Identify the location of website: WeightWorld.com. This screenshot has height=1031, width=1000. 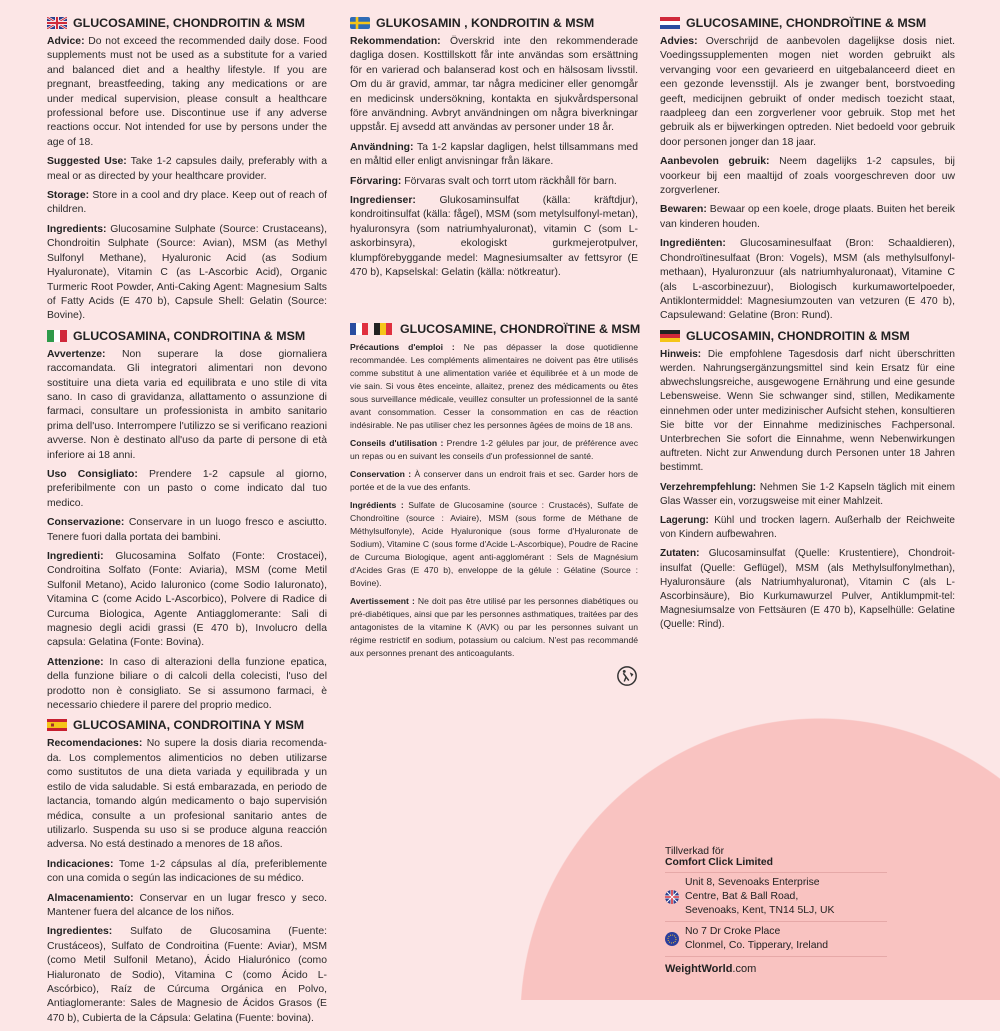
(776, 967).